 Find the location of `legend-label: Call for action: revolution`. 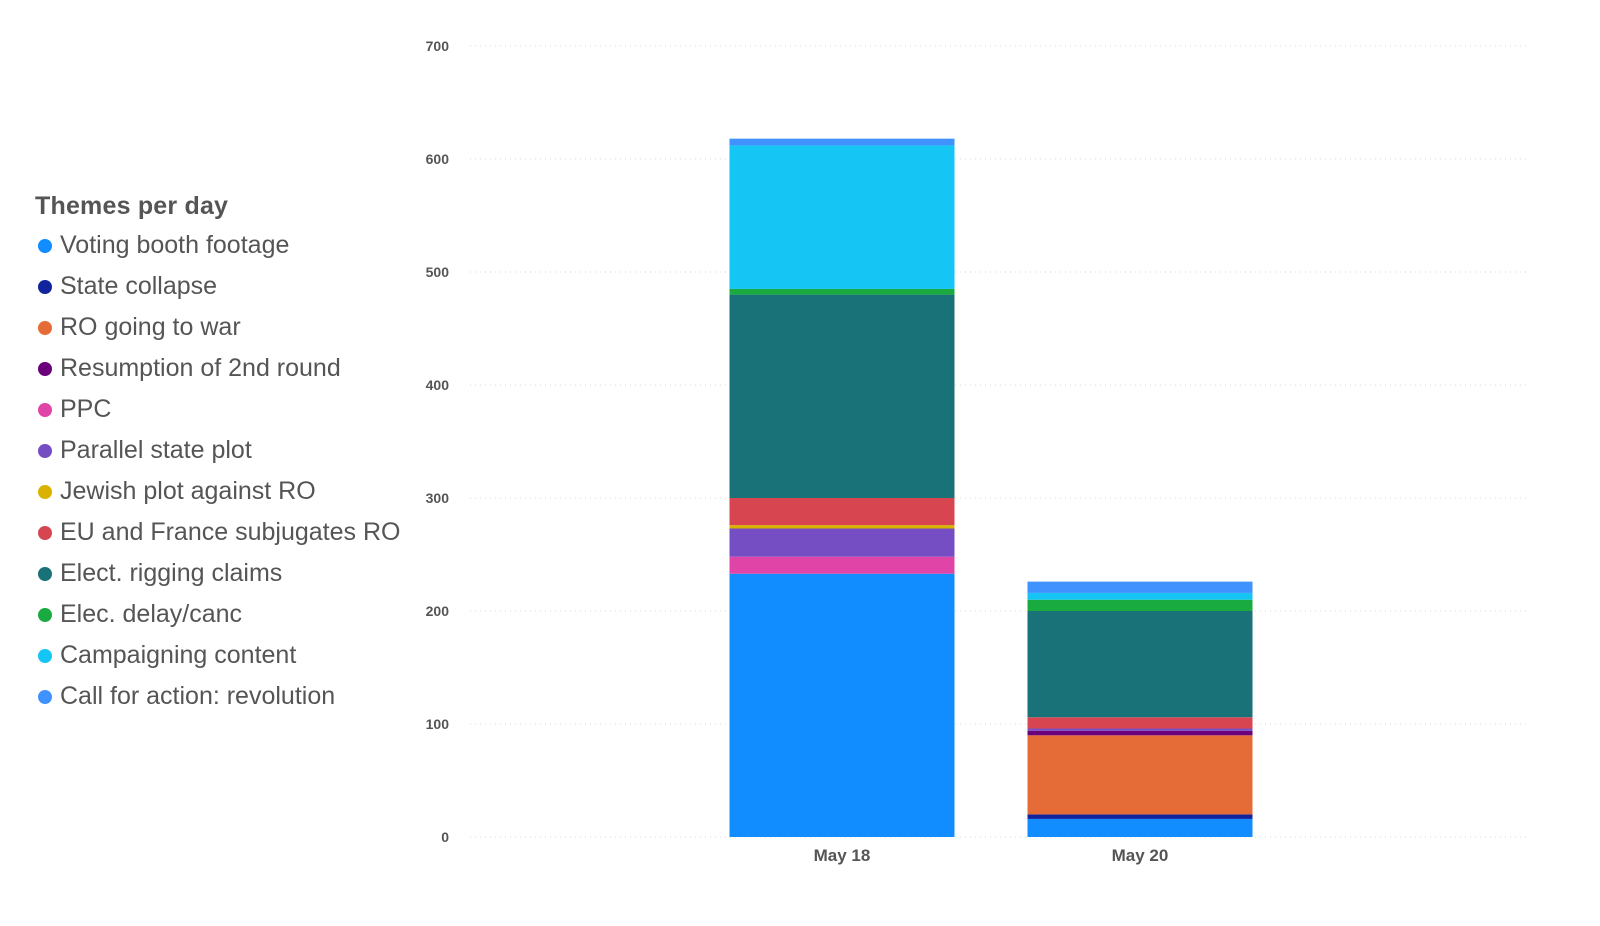

legend-label: Call for action: revolution is located at coordinates (198, 696).